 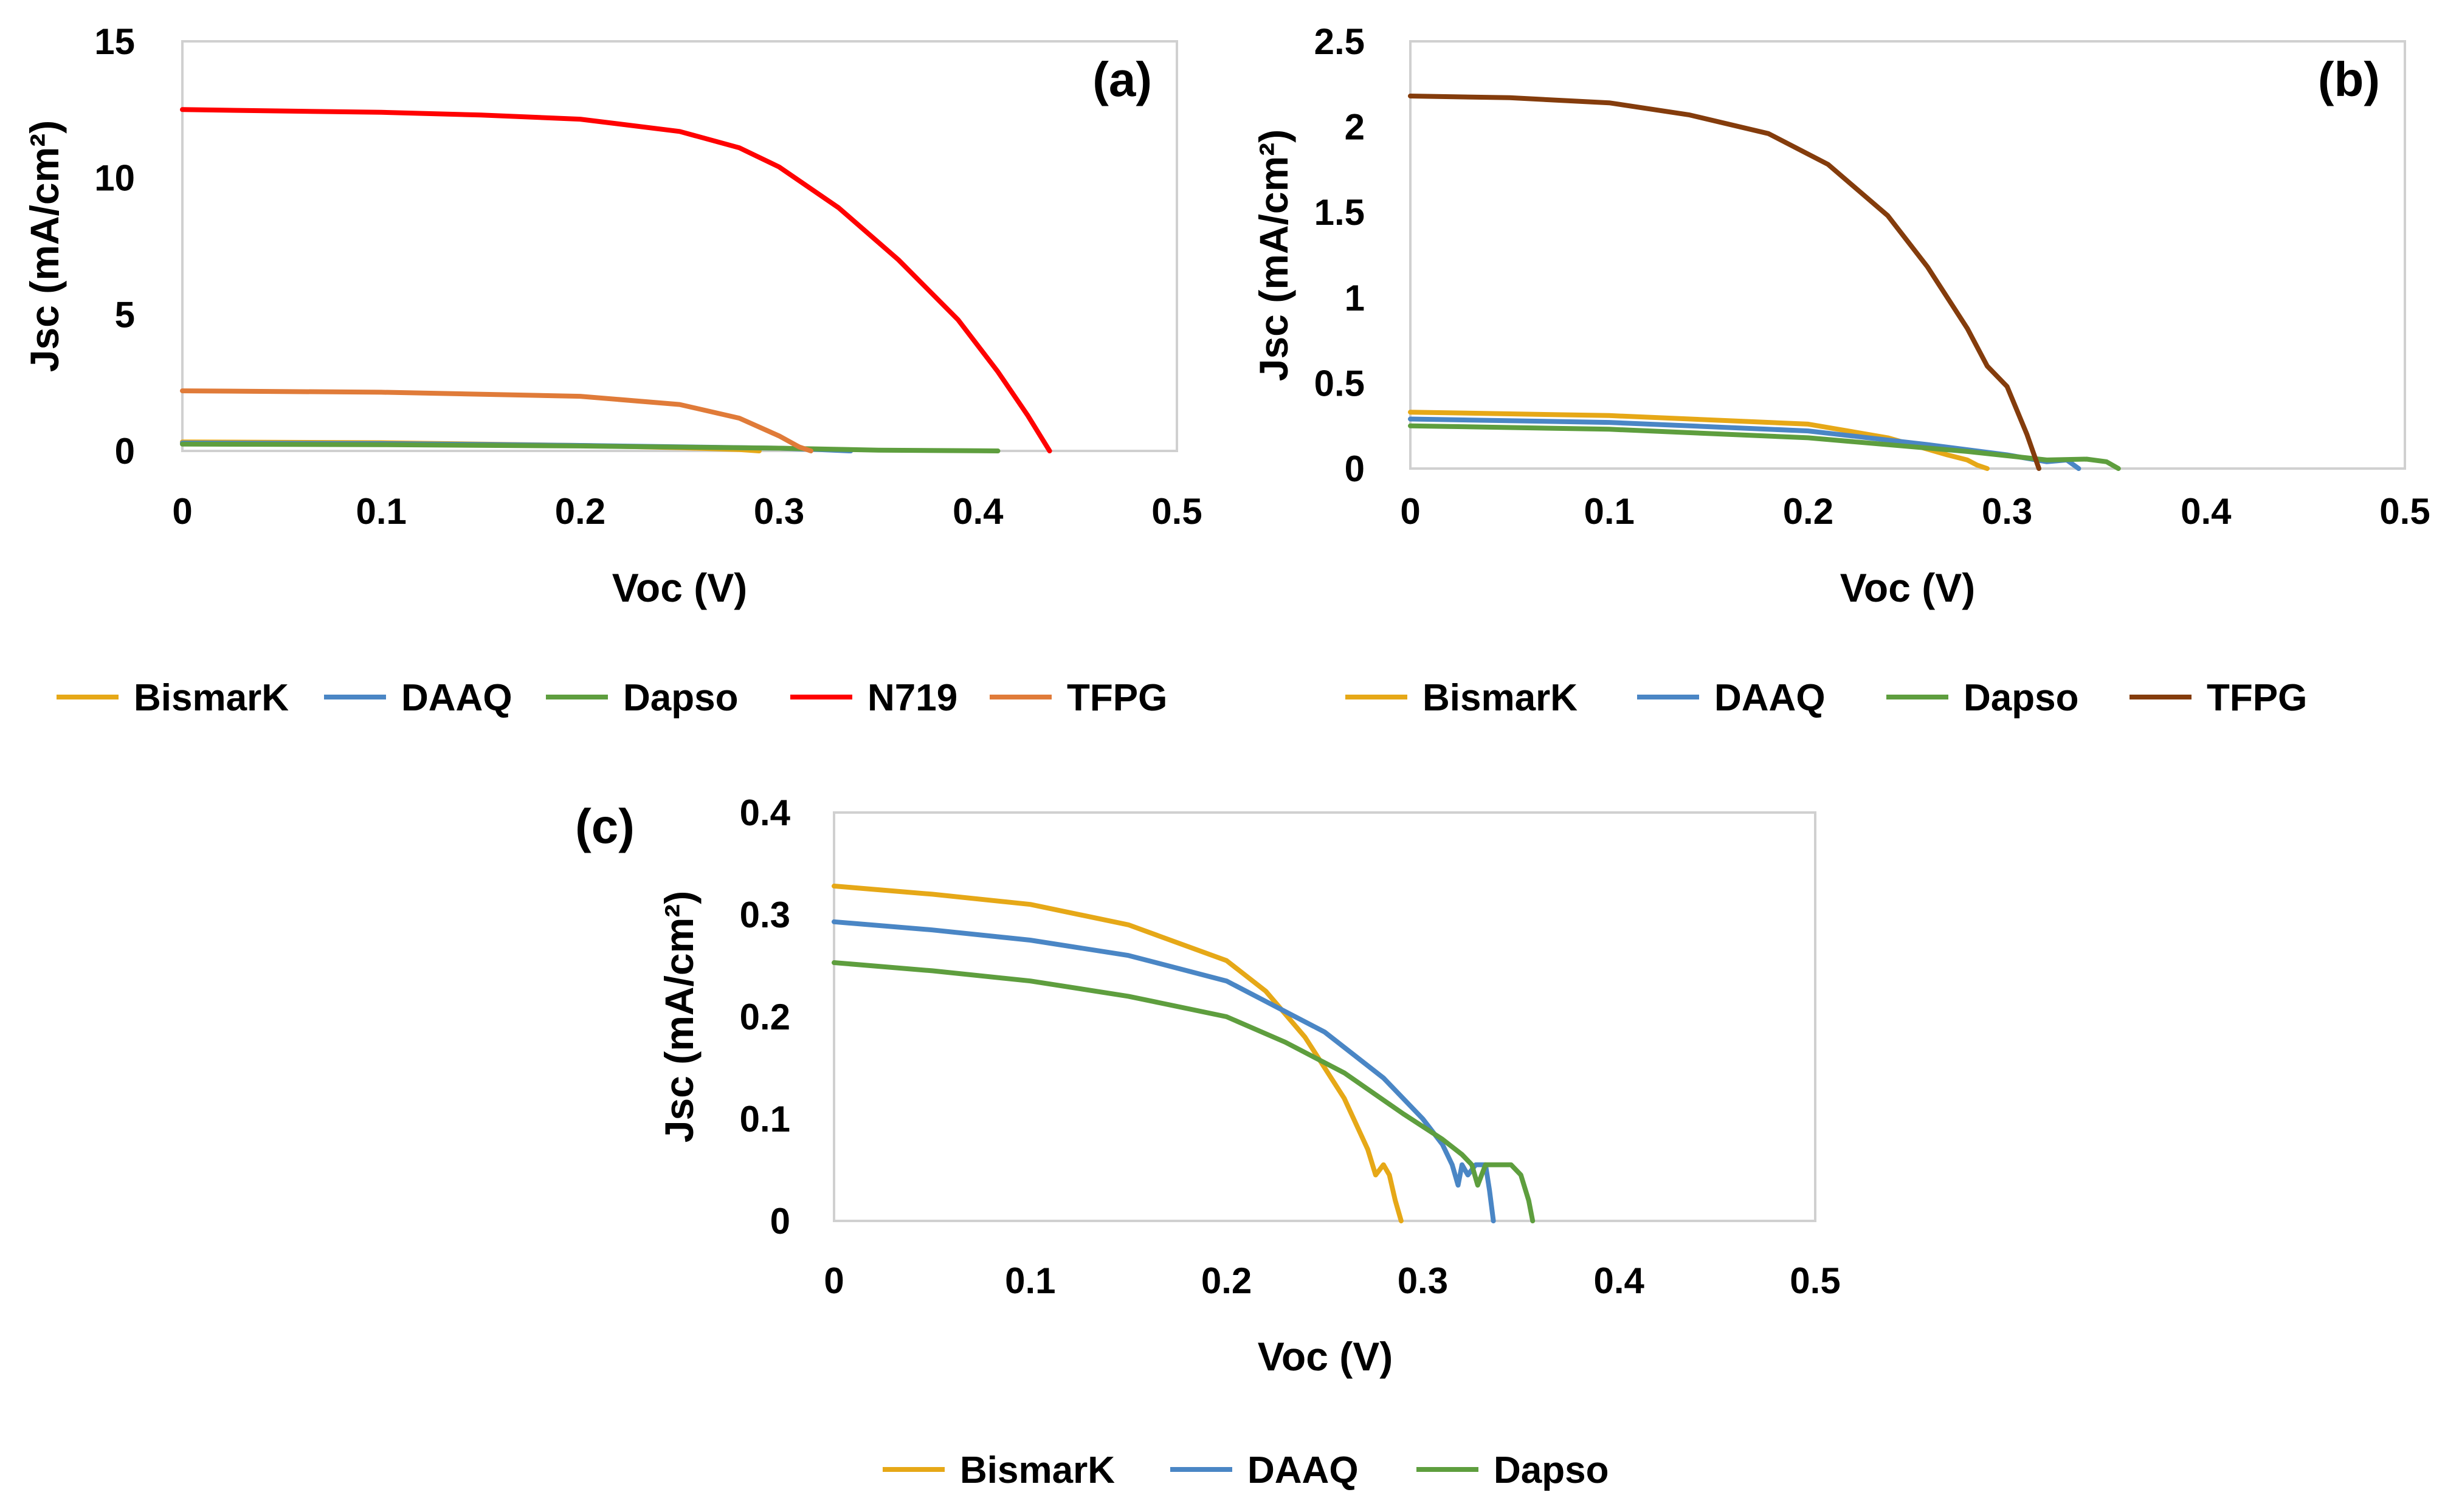 What do you see at coordinates (1339, 384) in the screenshot?
I see `y-tick-label: 0.5` at bounding box center [1339, 384].